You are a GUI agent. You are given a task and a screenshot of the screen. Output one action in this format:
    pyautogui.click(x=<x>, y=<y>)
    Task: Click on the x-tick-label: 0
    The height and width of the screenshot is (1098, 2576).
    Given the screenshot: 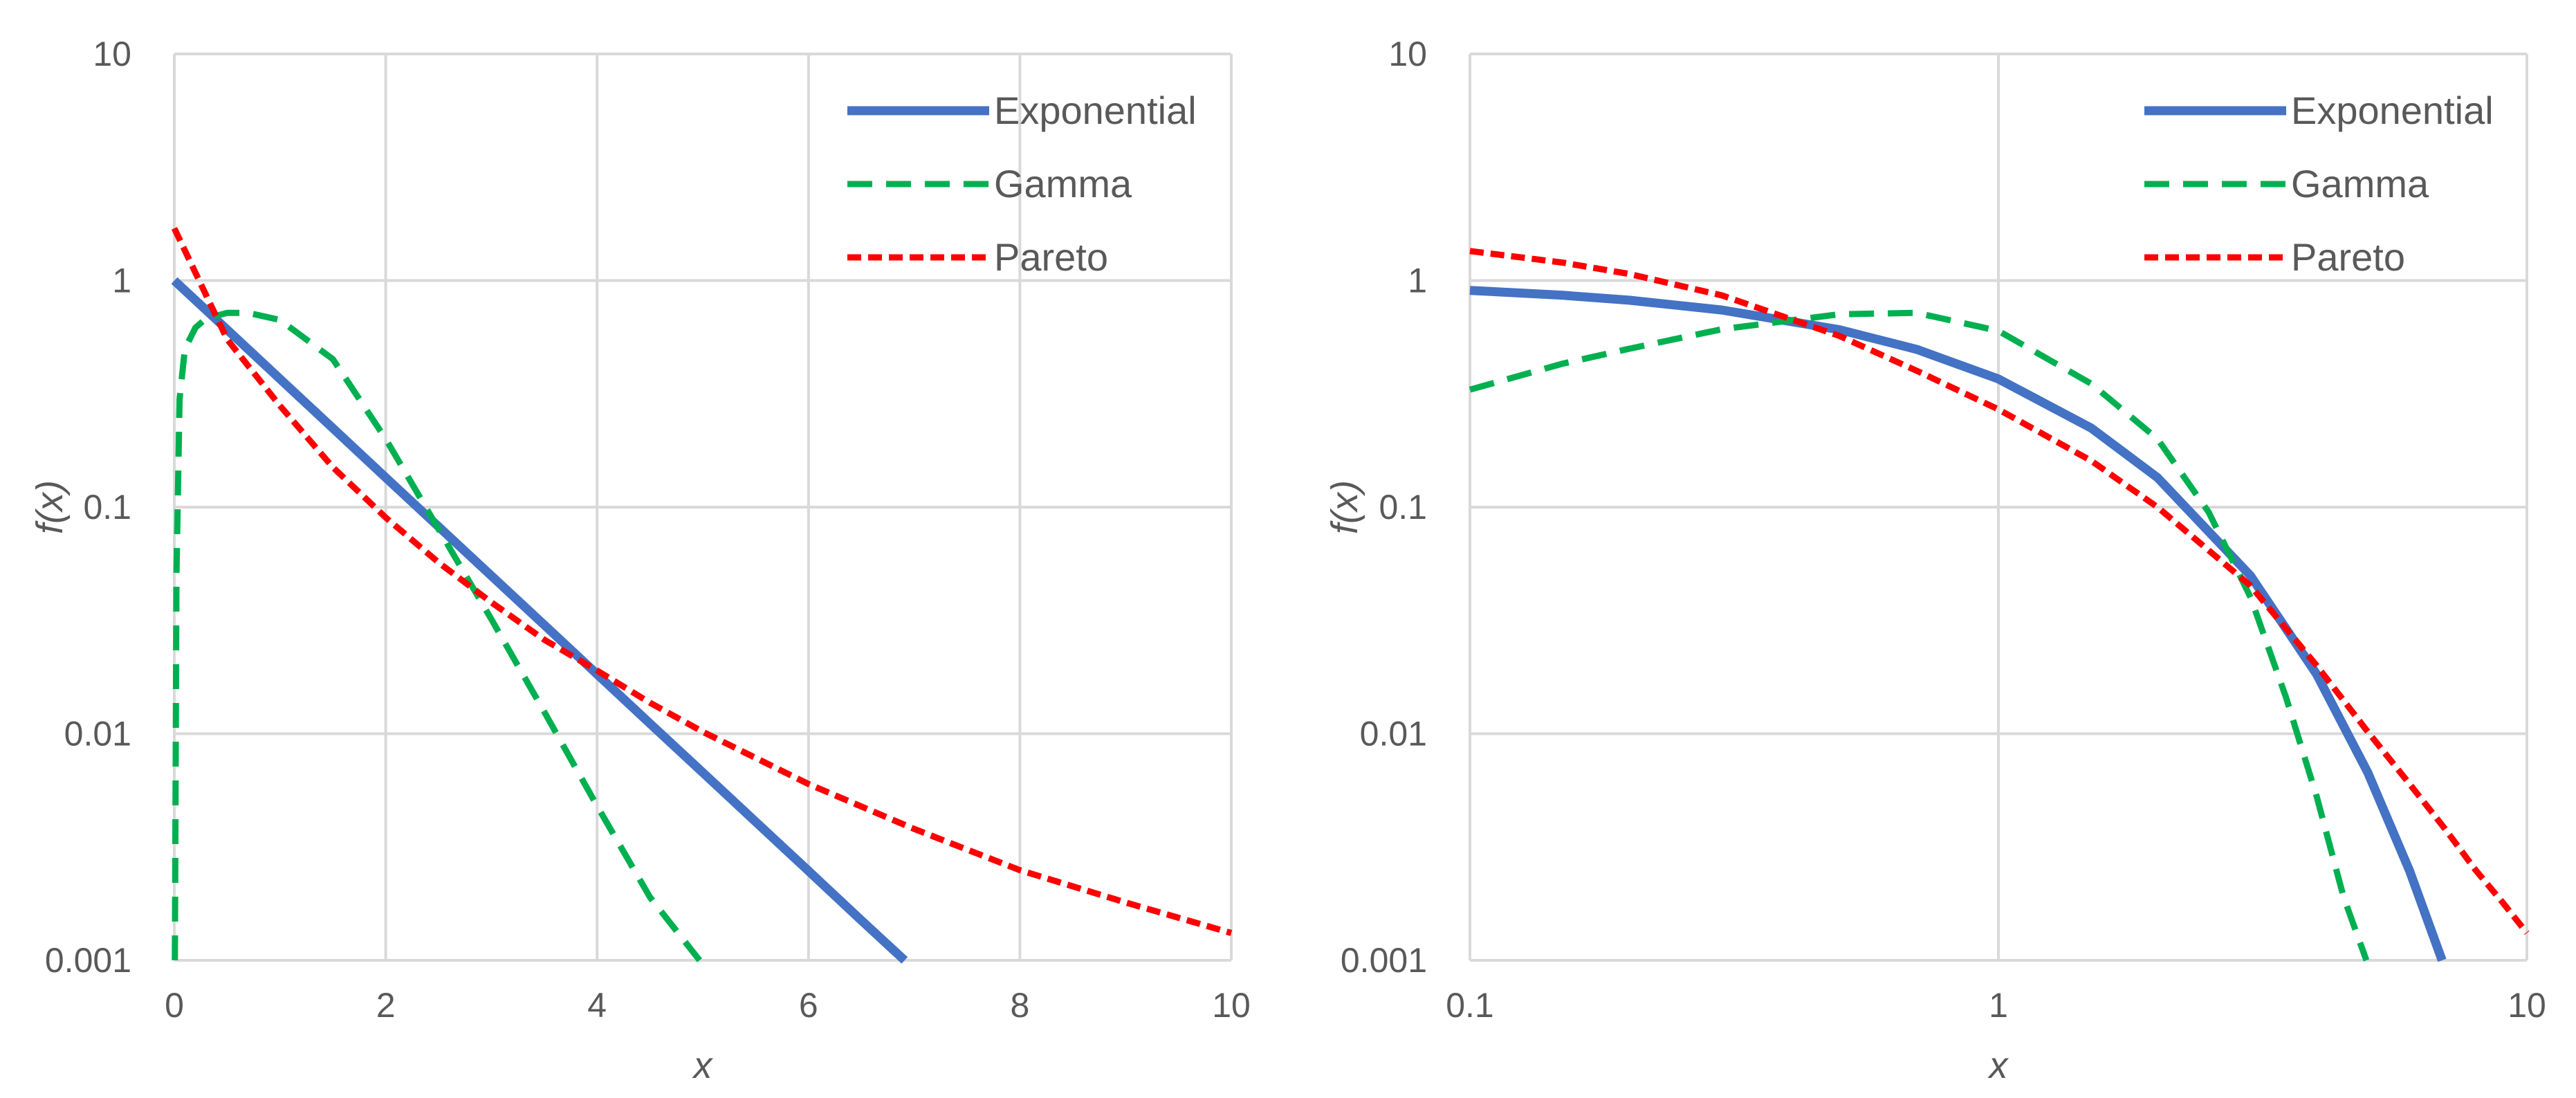 What is the action you would take?
    pyautogui.click(x=174, y=1005)
    